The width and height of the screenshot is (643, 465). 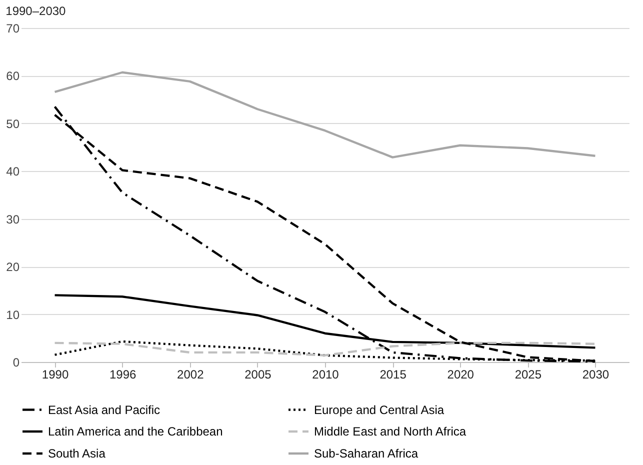 What do you see at coordinates (13, 29) in the screenshot?
I see `y-tick-label: 70` at bounding box center [13, 29].